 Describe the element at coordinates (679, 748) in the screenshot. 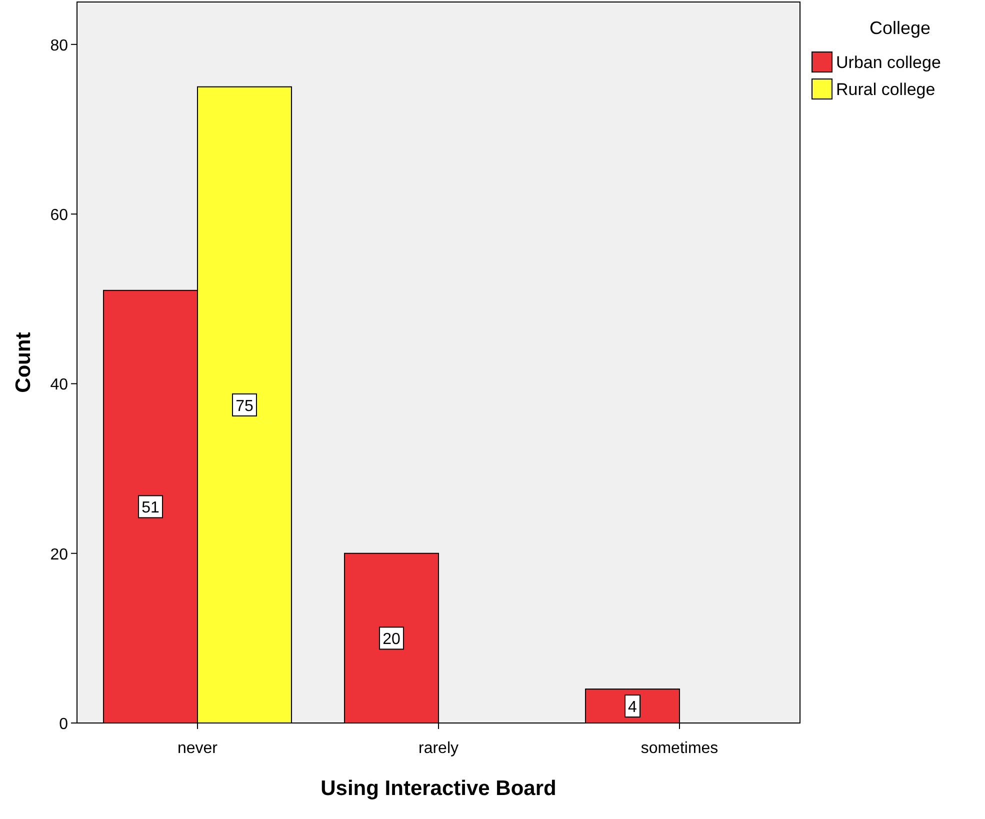

I see `x-tick-label: sometimes` at that location.